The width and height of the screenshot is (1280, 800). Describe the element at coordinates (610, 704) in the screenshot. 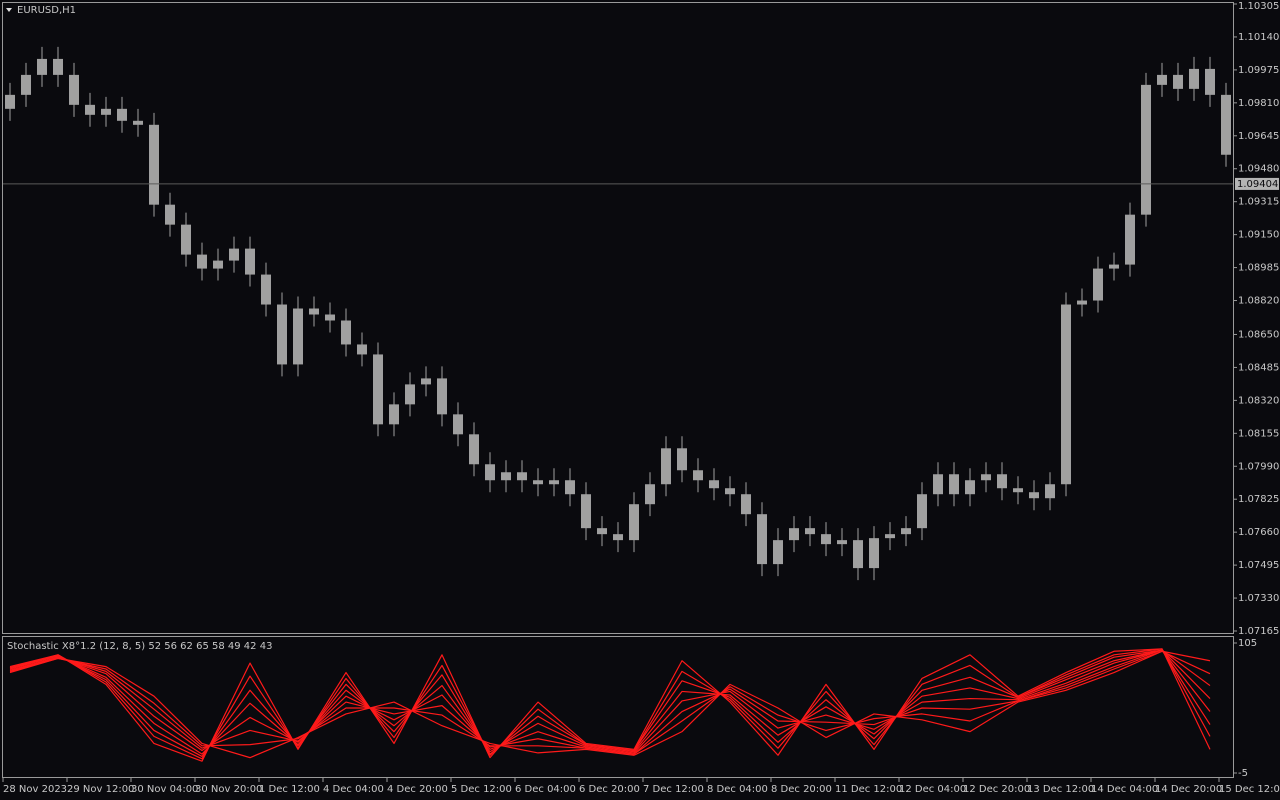

I see `stochastic-line` at that location.